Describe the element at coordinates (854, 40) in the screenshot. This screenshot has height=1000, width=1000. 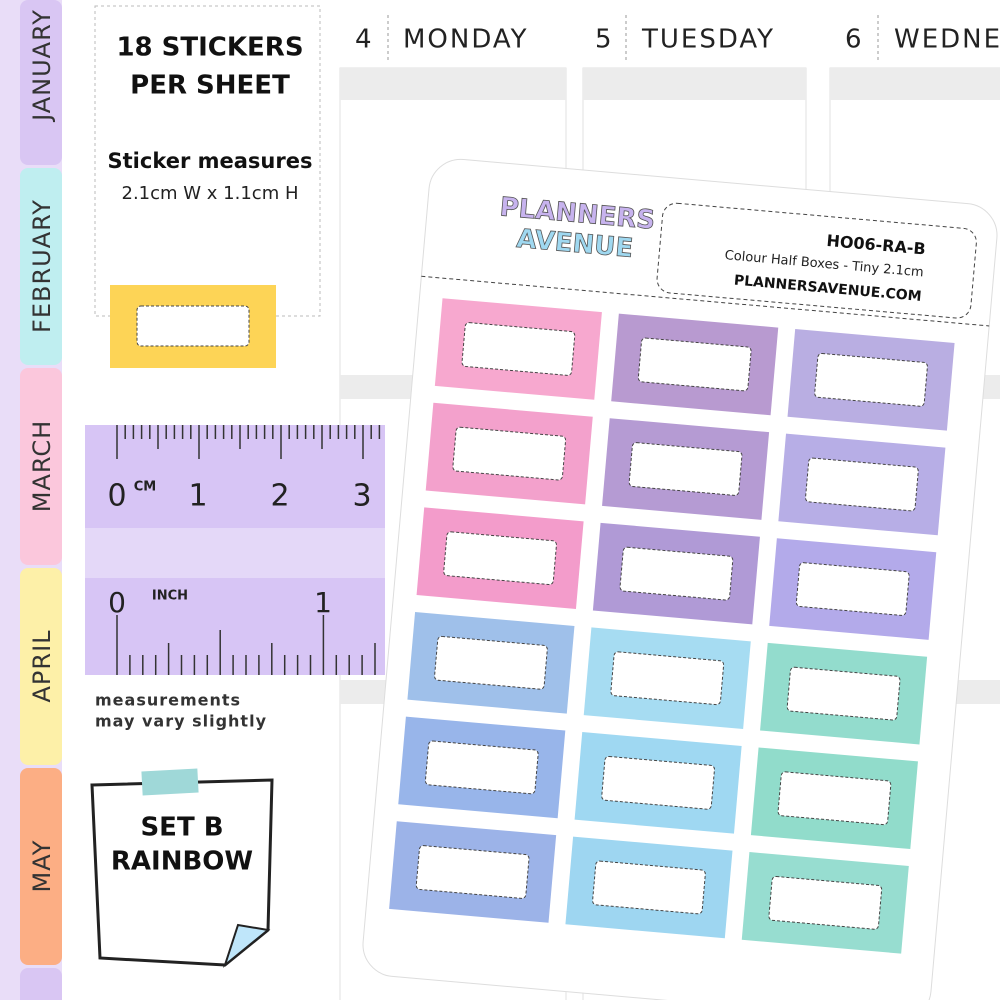
I see `day-number: 6` at that location.